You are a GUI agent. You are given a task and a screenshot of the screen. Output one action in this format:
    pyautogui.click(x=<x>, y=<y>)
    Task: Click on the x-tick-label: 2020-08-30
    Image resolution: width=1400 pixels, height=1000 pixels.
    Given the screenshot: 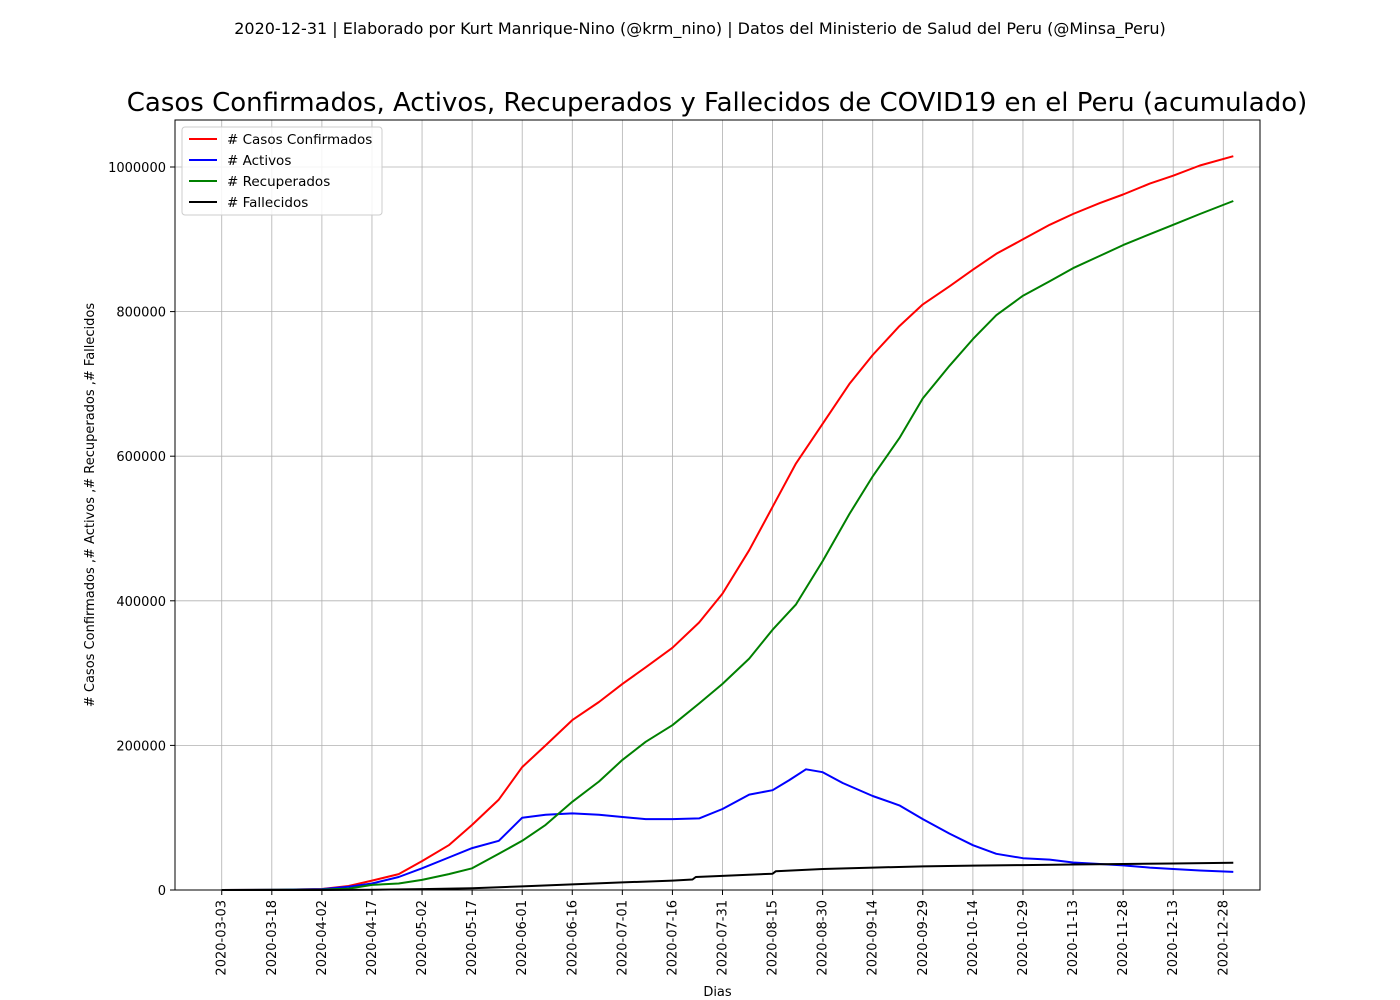 What is the action you would take?
    pyautogui.click(x=823, y=938)
    